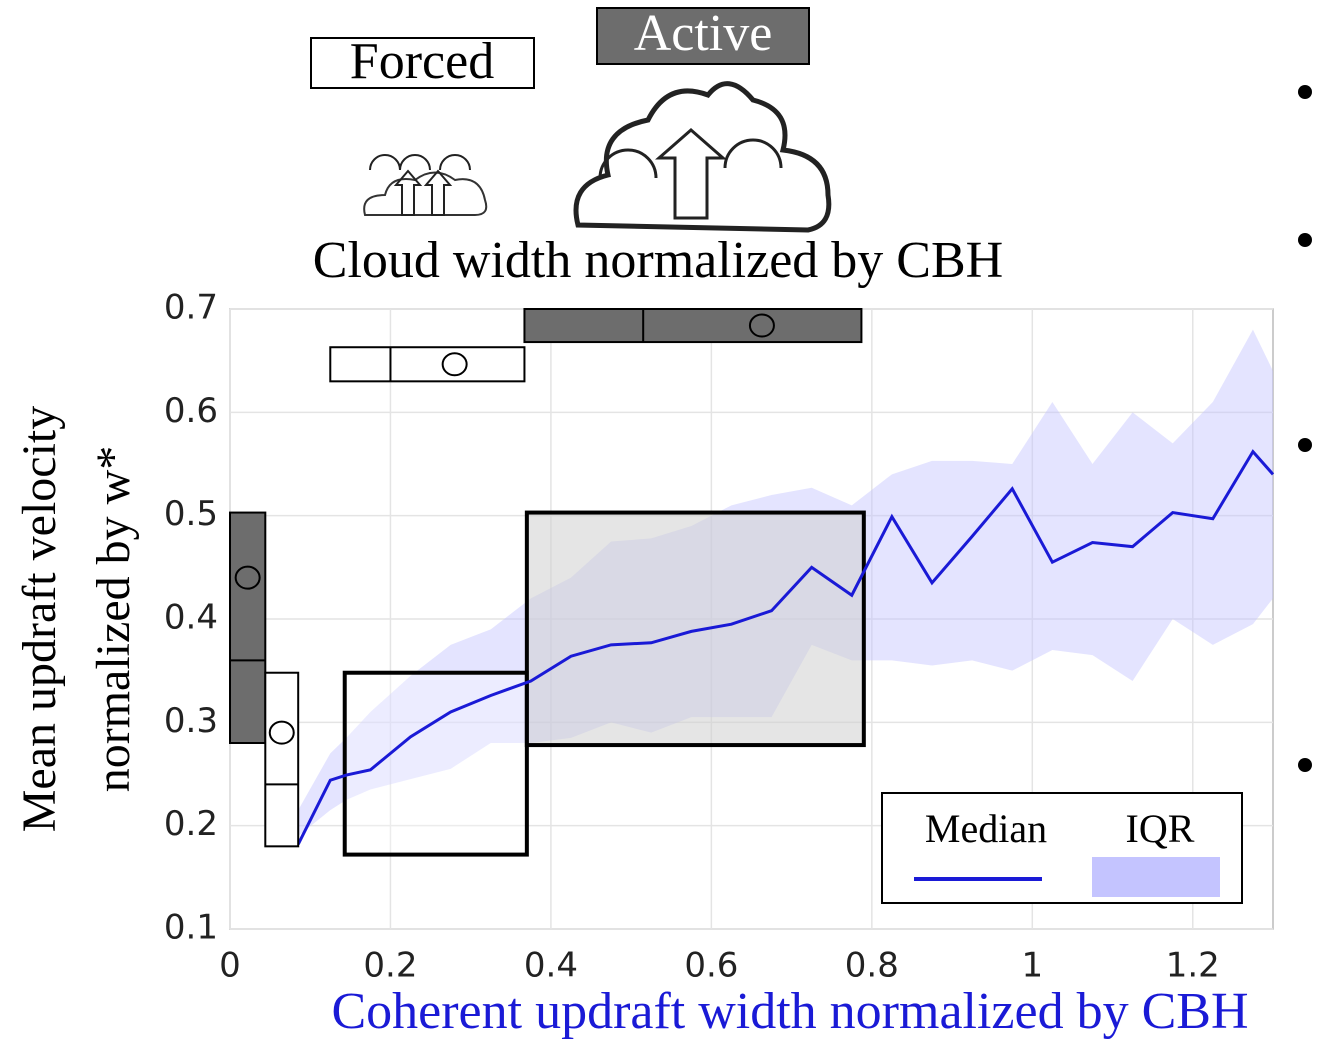 The image size is (1334, 1047). I want to click on large-cloud-icon, so click(702, 157).